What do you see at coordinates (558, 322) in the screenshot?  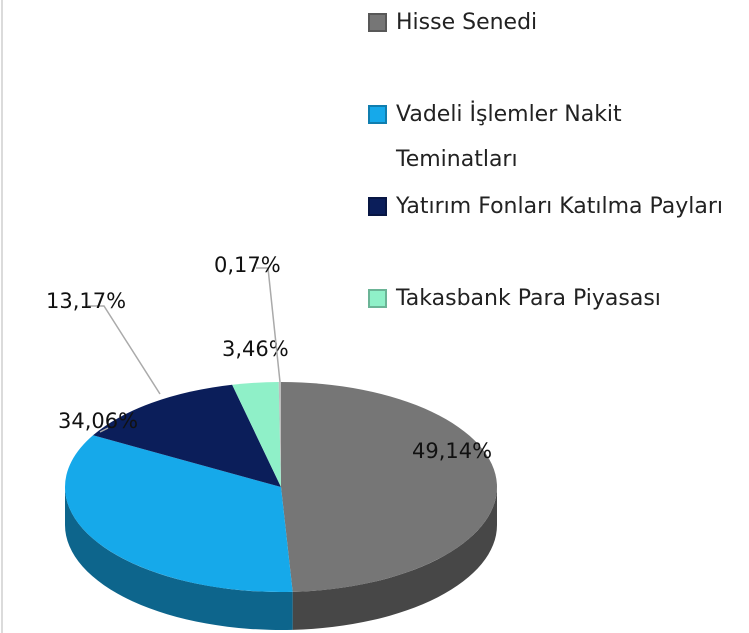 I see `legend-entry: Takasbank Para Piyasası` at bounding box center [558, 322].